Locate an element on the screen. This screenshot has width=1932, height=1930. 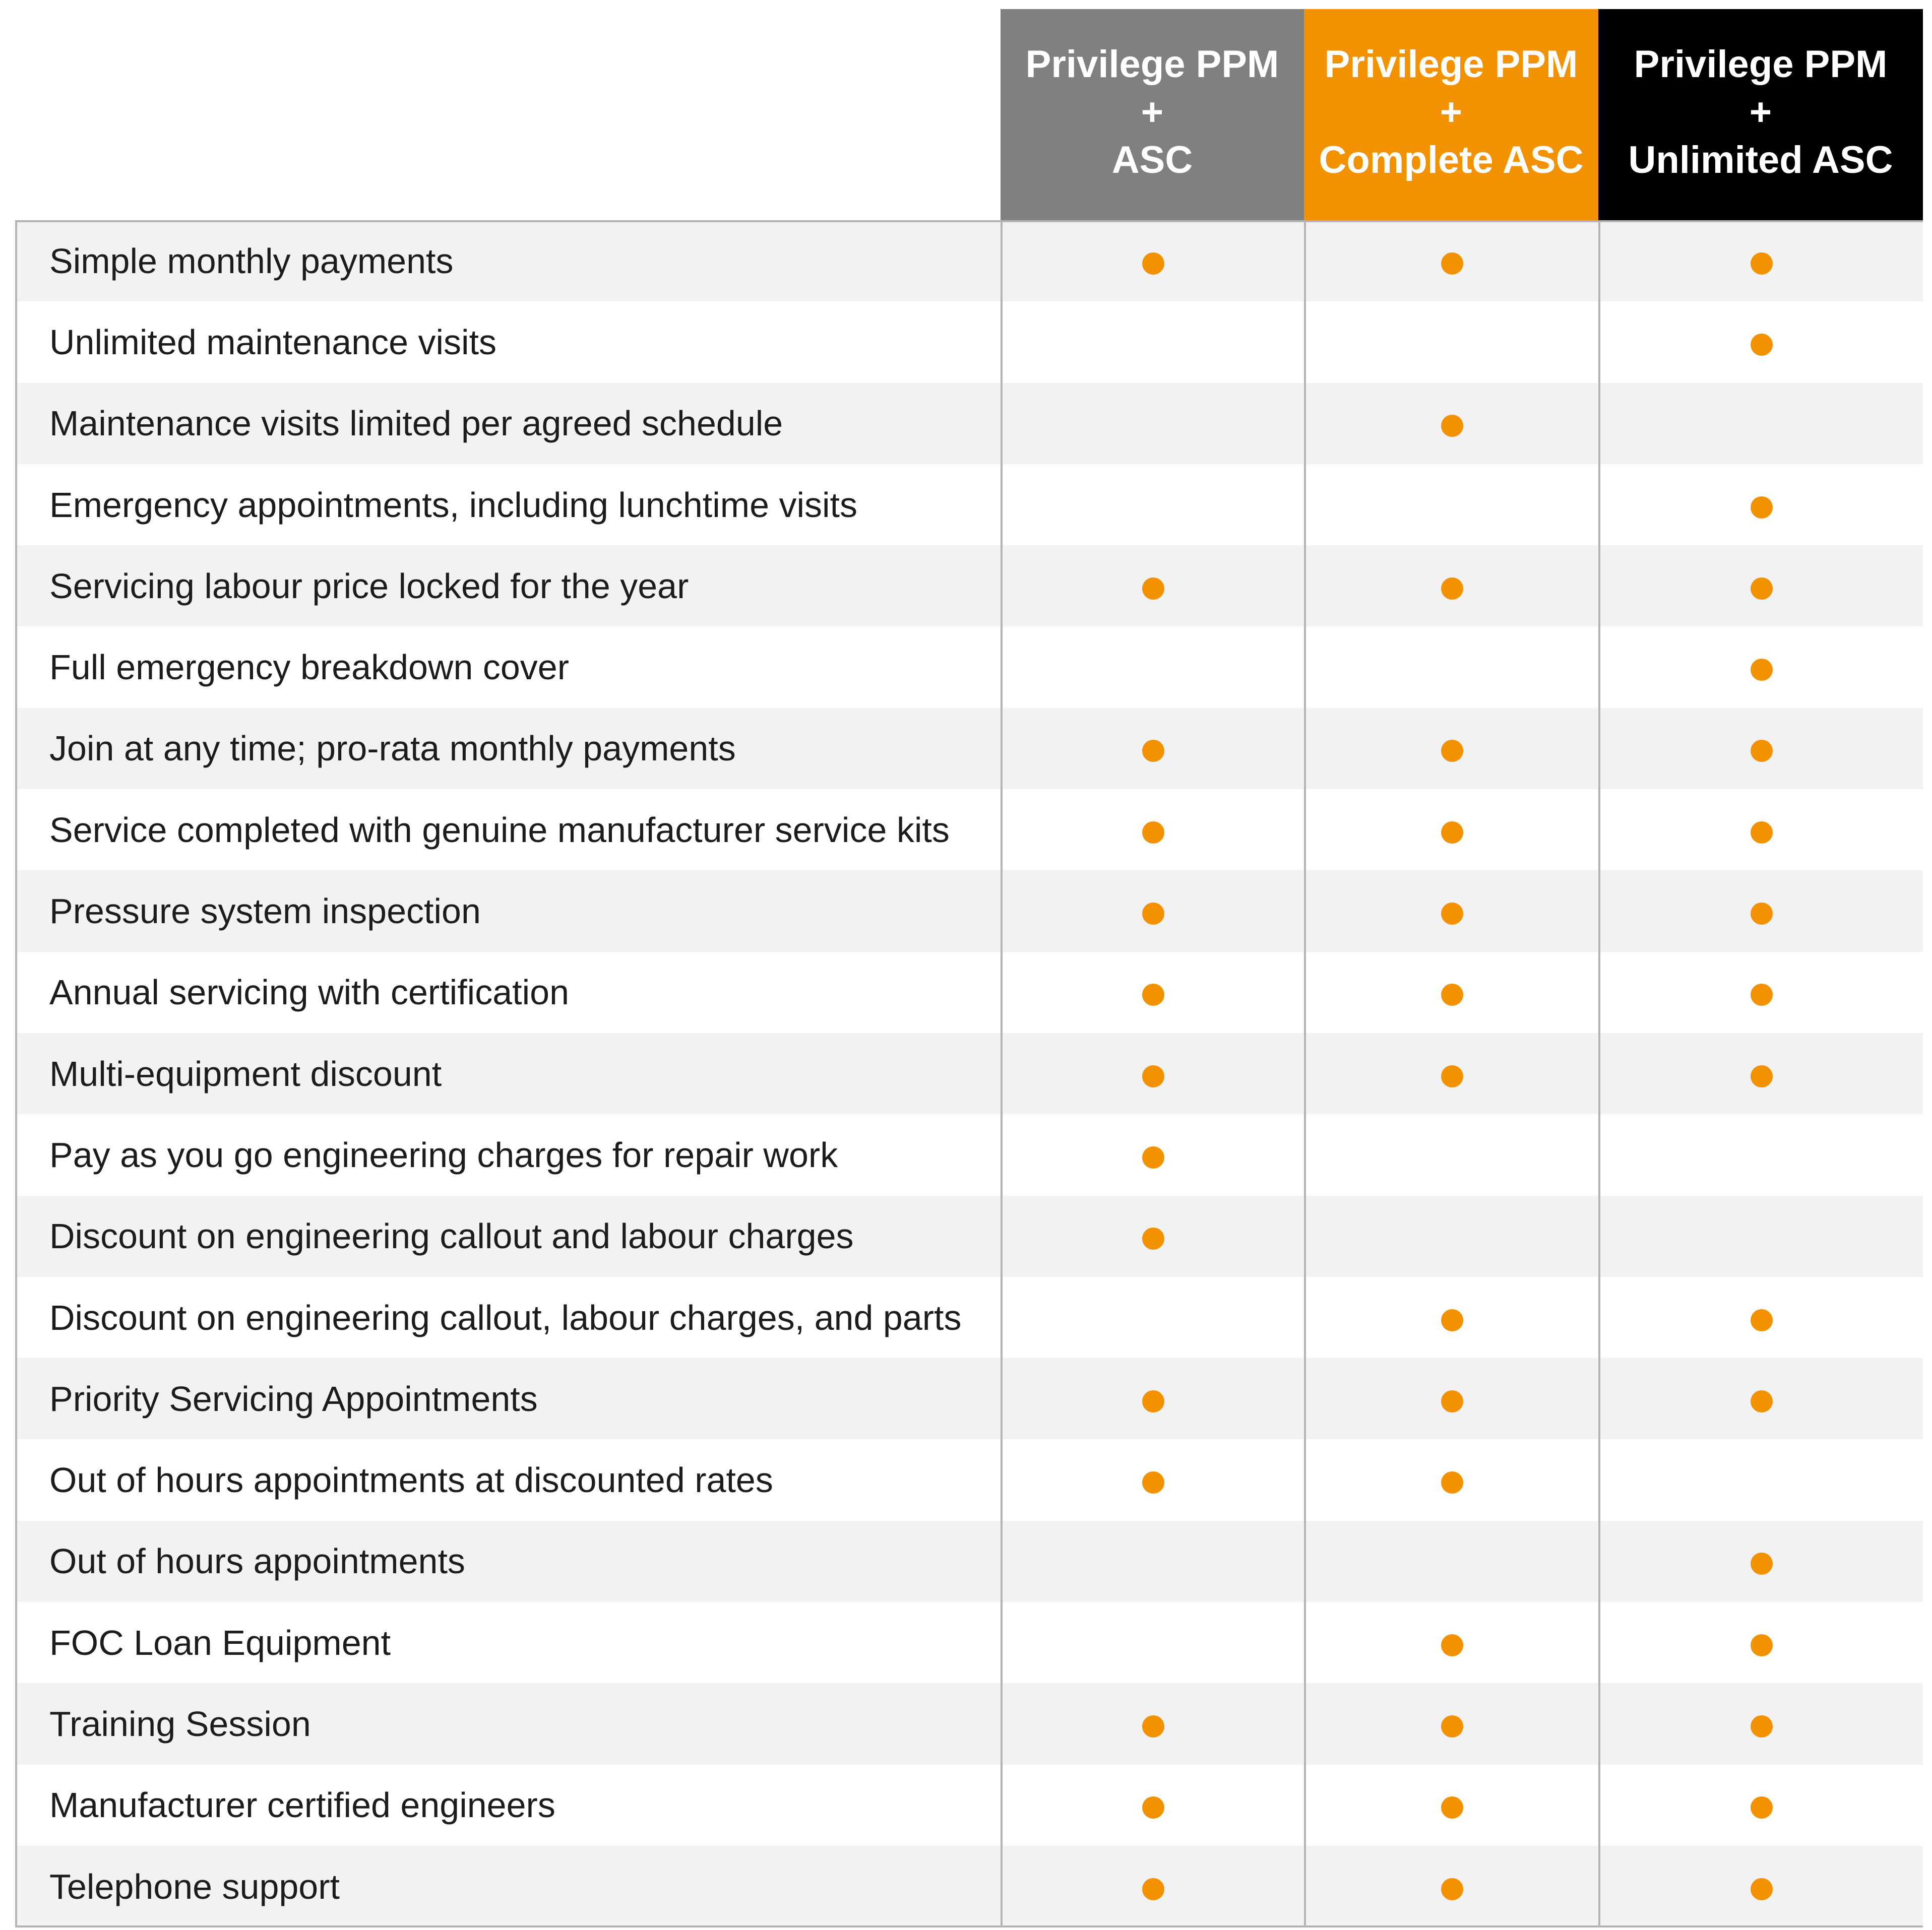
feature-label: Full emergency breakdown cover is located at coordinates (508, 667).